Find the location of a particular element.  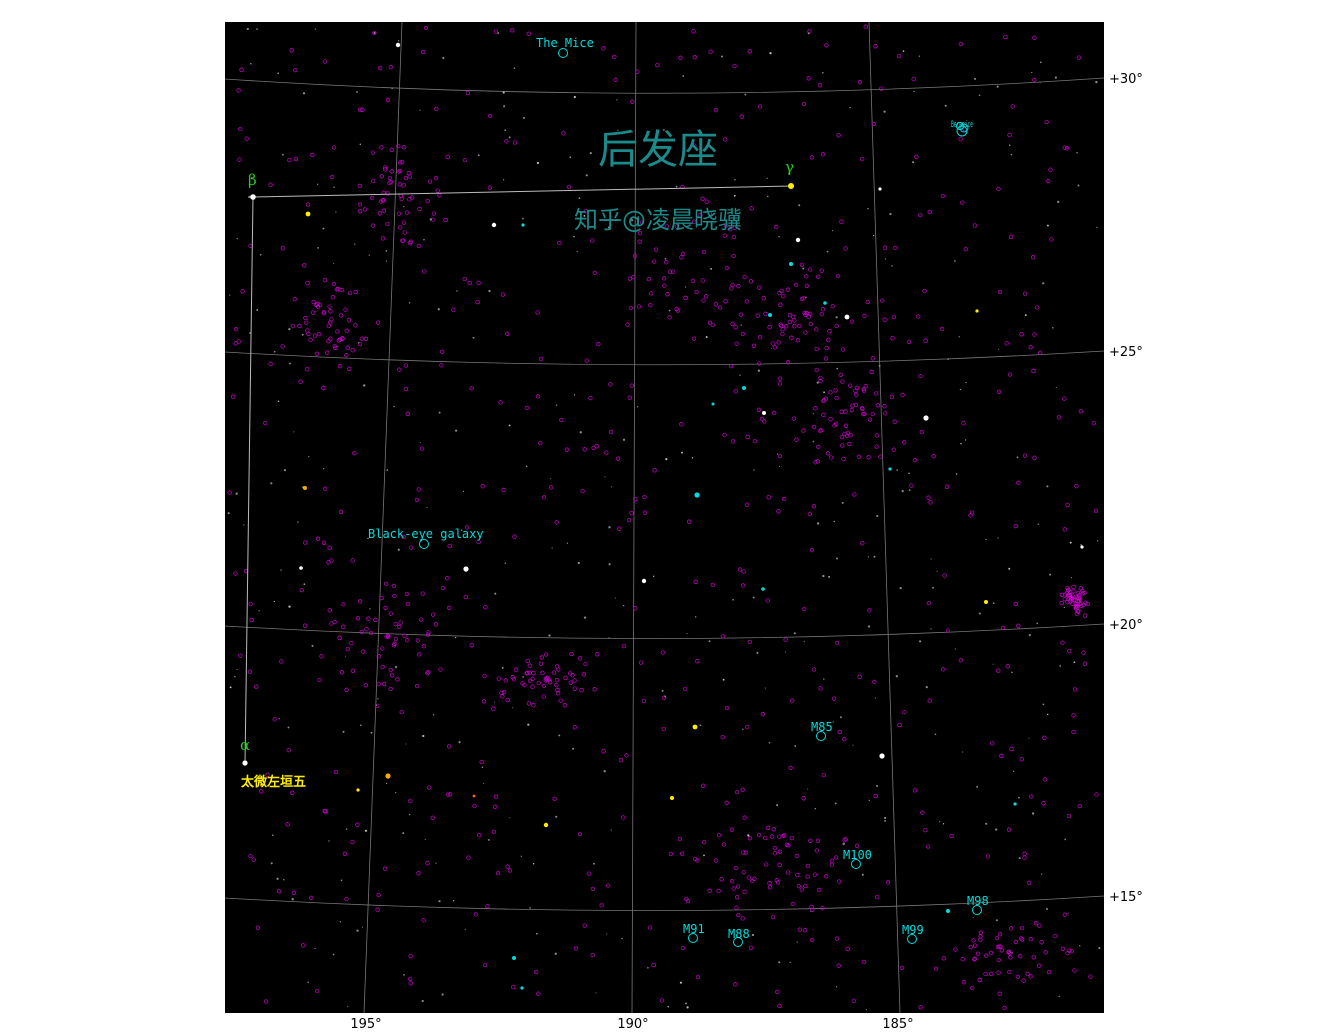

star-label-beta: β is located at coordinates (252, 180).